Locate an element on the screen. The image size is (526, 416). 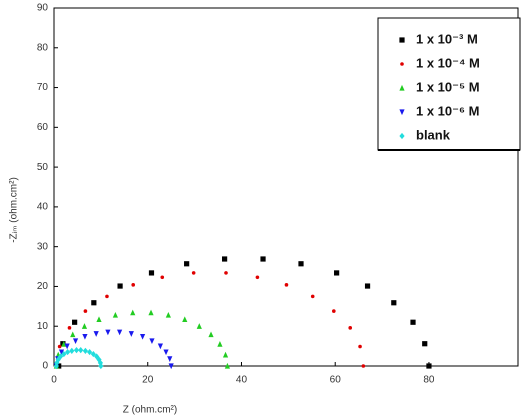
legend-label: 1 x 10⁻⁵ M is located at coordinates (448, 86).